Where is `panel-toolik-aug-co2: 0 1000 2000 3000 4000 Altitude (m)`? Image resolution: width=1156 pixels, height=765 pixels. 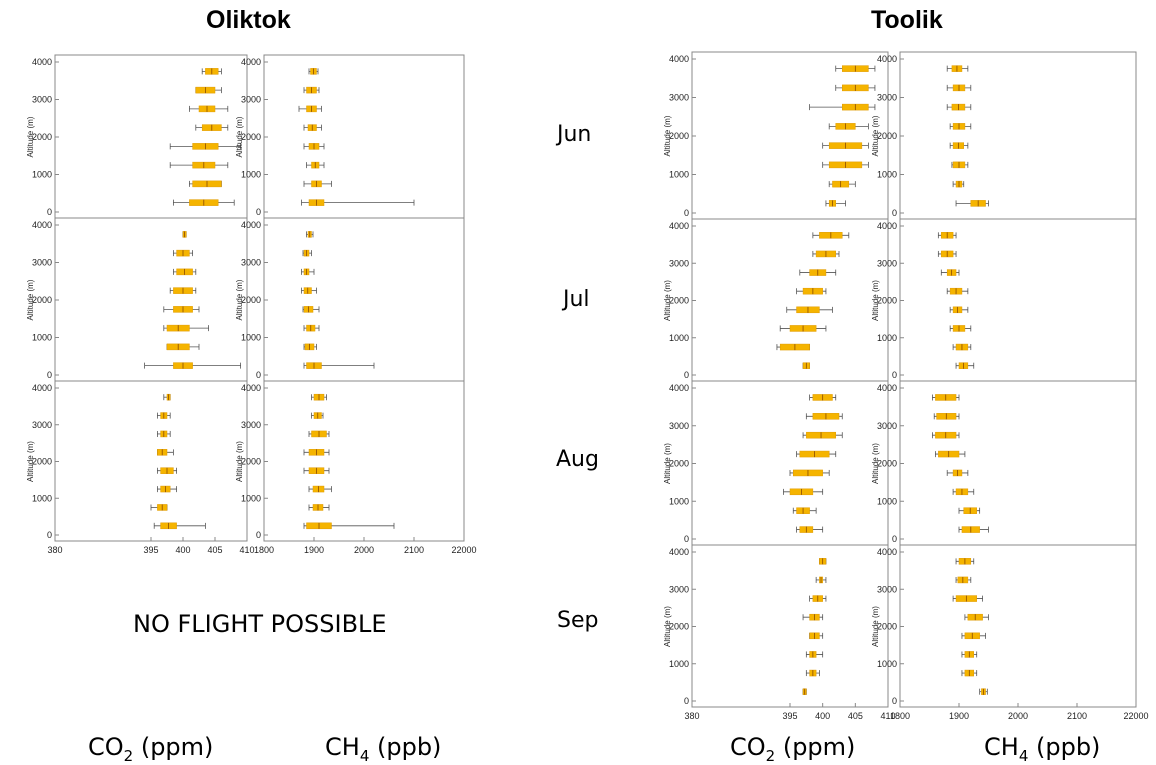 panel-toolik-aug-co2: 0 1000 2000 3000 4000 Altitude (m) is located at coordinates (776, 463).